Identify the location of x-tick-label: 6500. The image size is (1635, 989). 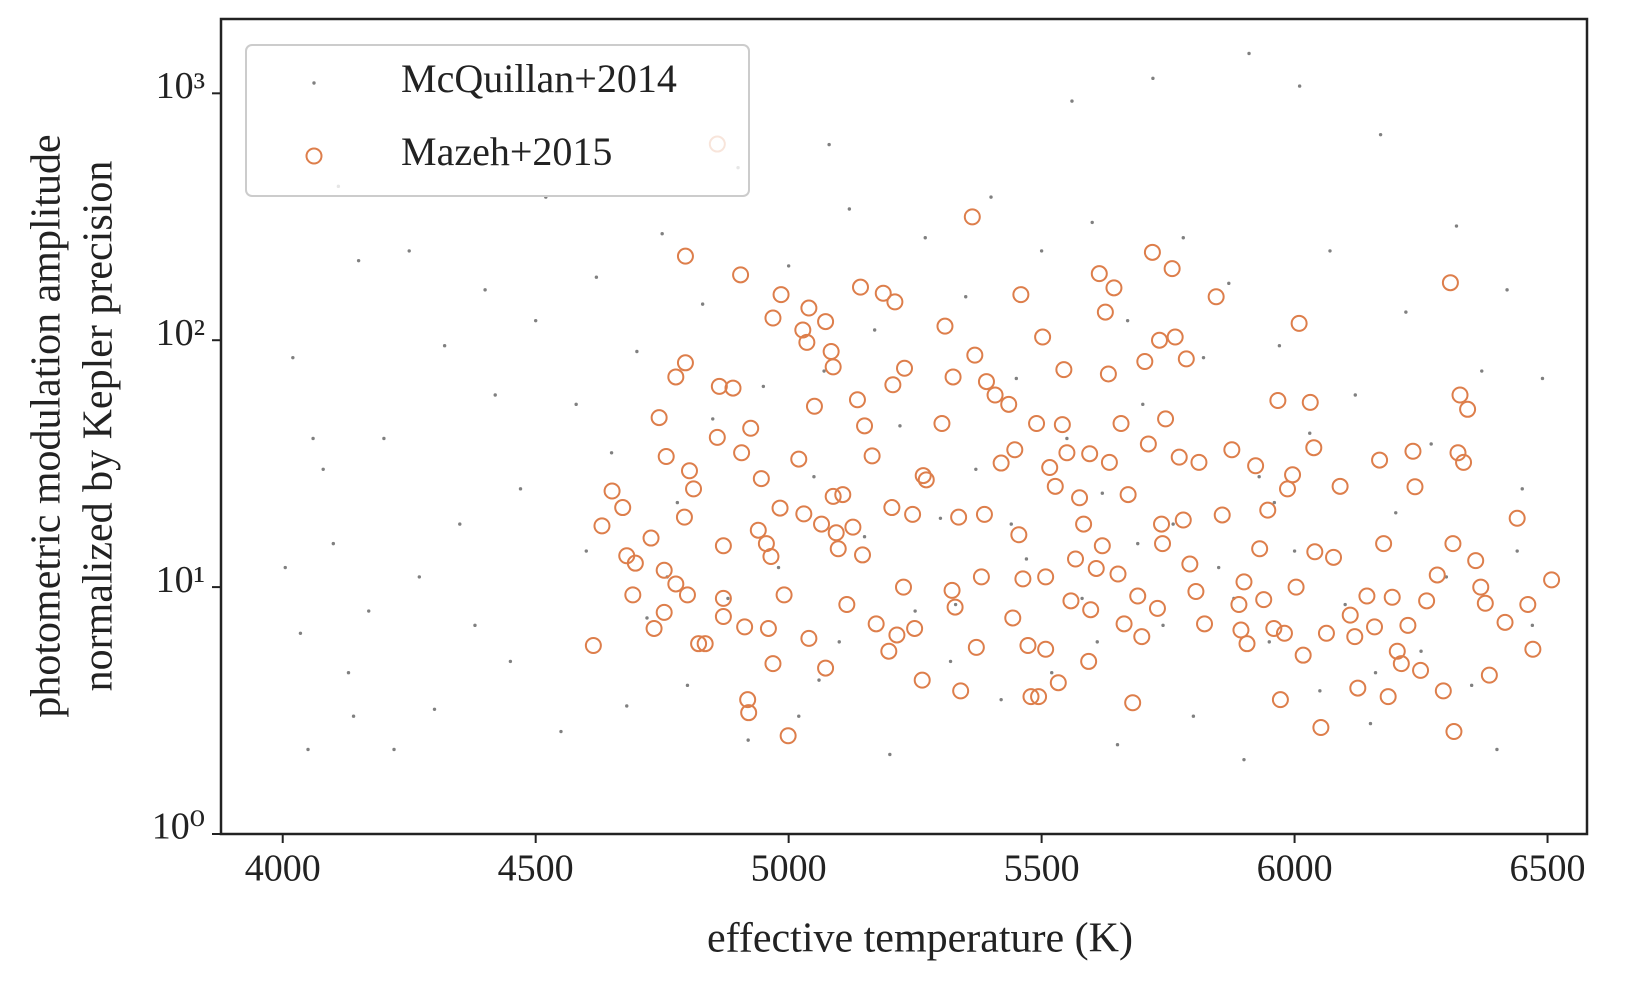
(1548, 869).